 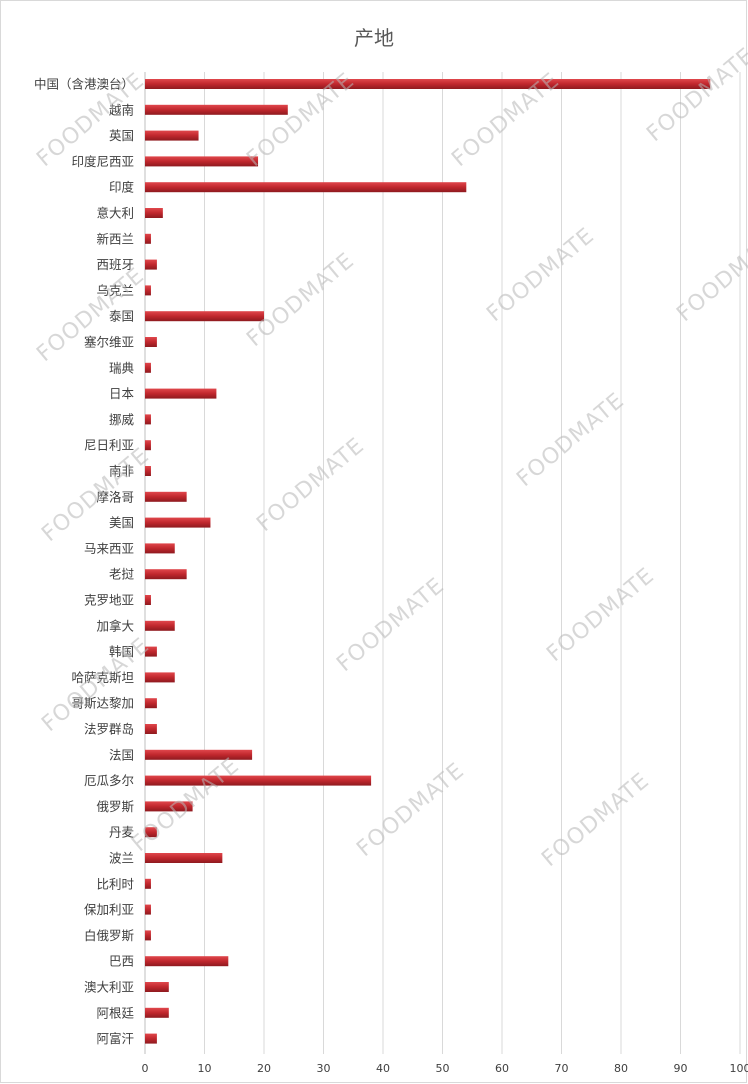 What do you see at coordinates (121, 367) in the screenshot?
I see `category-label: 瑞典` at bounding box center [121, 367].